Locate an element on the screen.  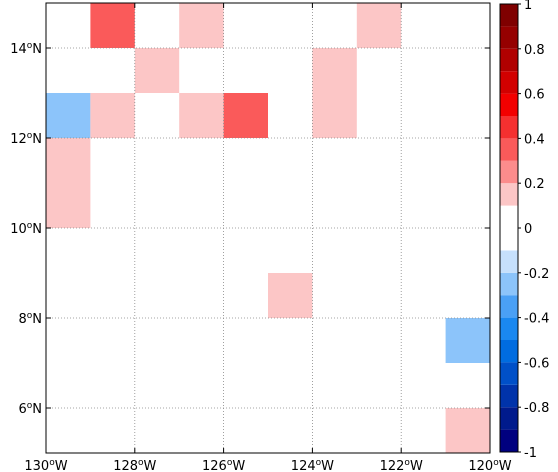
colorbar-tick-label: -0.4 is located at coordinates (536, 319).